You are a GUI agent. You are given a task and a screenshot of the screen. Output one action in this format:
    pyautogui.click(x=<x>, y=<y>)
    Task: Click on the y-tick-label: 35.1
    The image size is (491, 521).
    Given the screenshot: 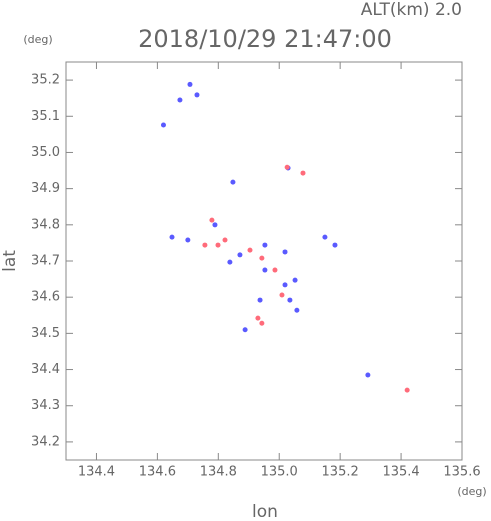 What is the action you would take?
    pyautogui.click(x=45, y=116)
    